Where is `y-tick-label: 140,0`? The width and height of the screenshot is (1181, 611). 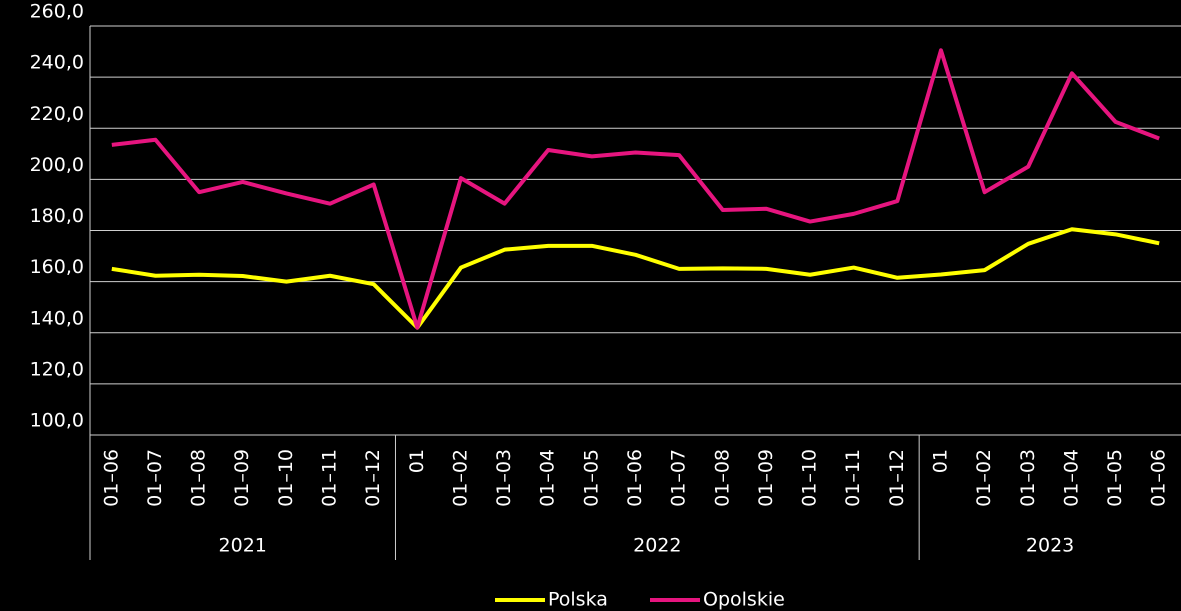 y-tick-label: 140,0 is located at coordinates (57, 318).